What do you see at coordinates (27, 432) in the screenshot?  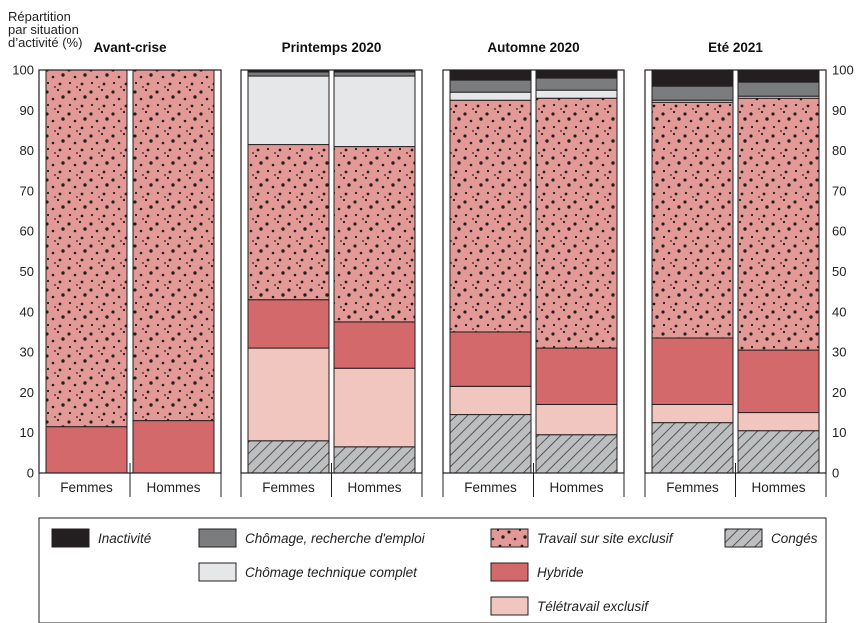 I see `y-tick-label-left: 10` at bounding box center [27, 432].